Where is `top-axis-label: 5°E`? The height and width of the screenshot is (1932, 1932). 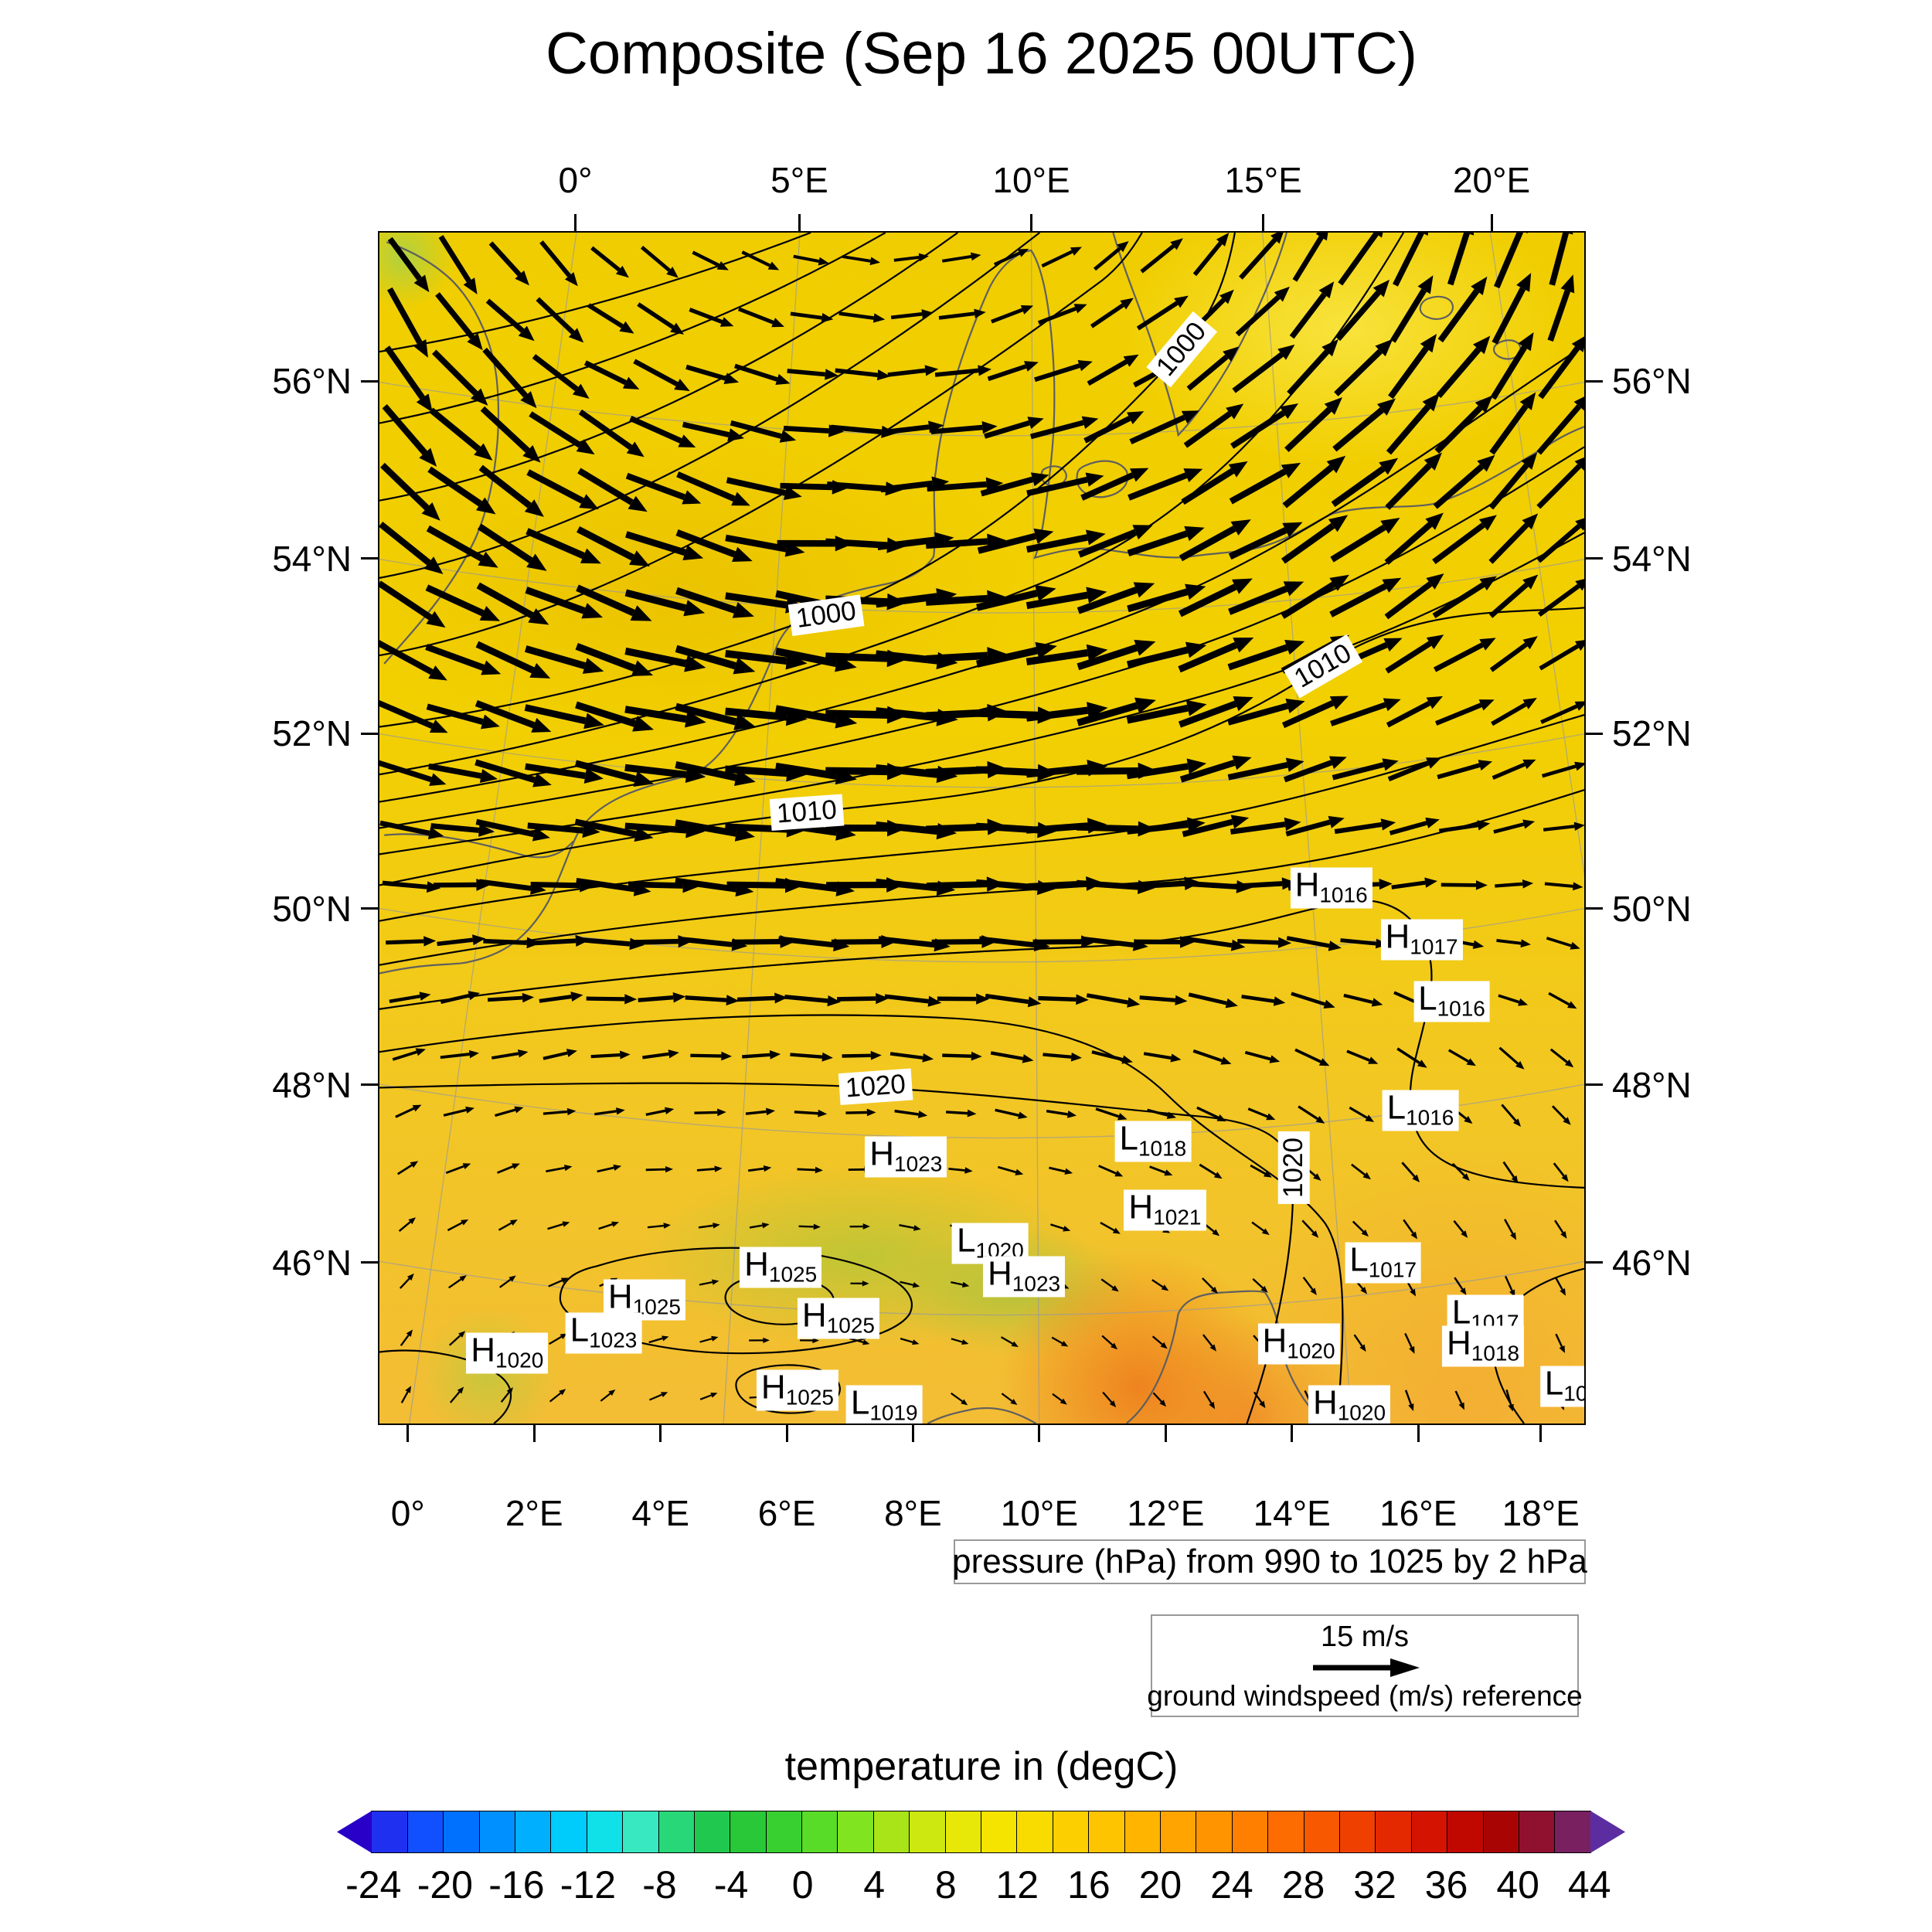
top-axis-label: 5°E is located at coordinates (799, 180).